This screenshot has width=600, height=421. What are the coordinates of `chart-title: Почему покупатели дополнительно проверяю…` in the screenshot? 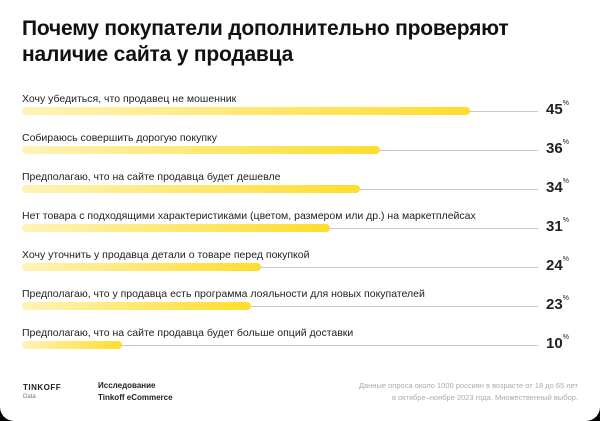 It's located at (265, 41).